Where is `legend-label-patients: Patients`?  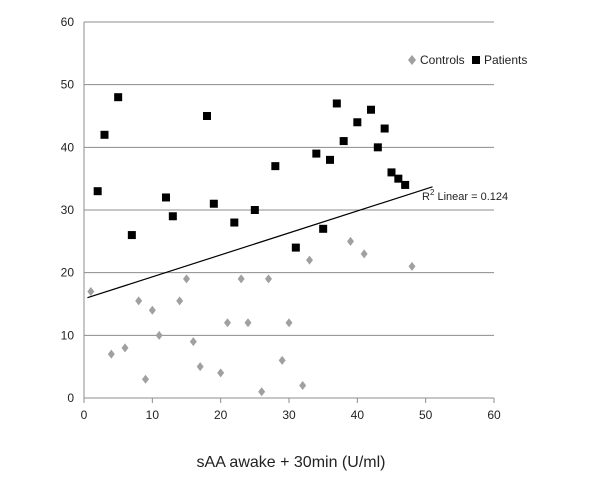 legend-label-patients: Patients is located at coordinates (505, 60).